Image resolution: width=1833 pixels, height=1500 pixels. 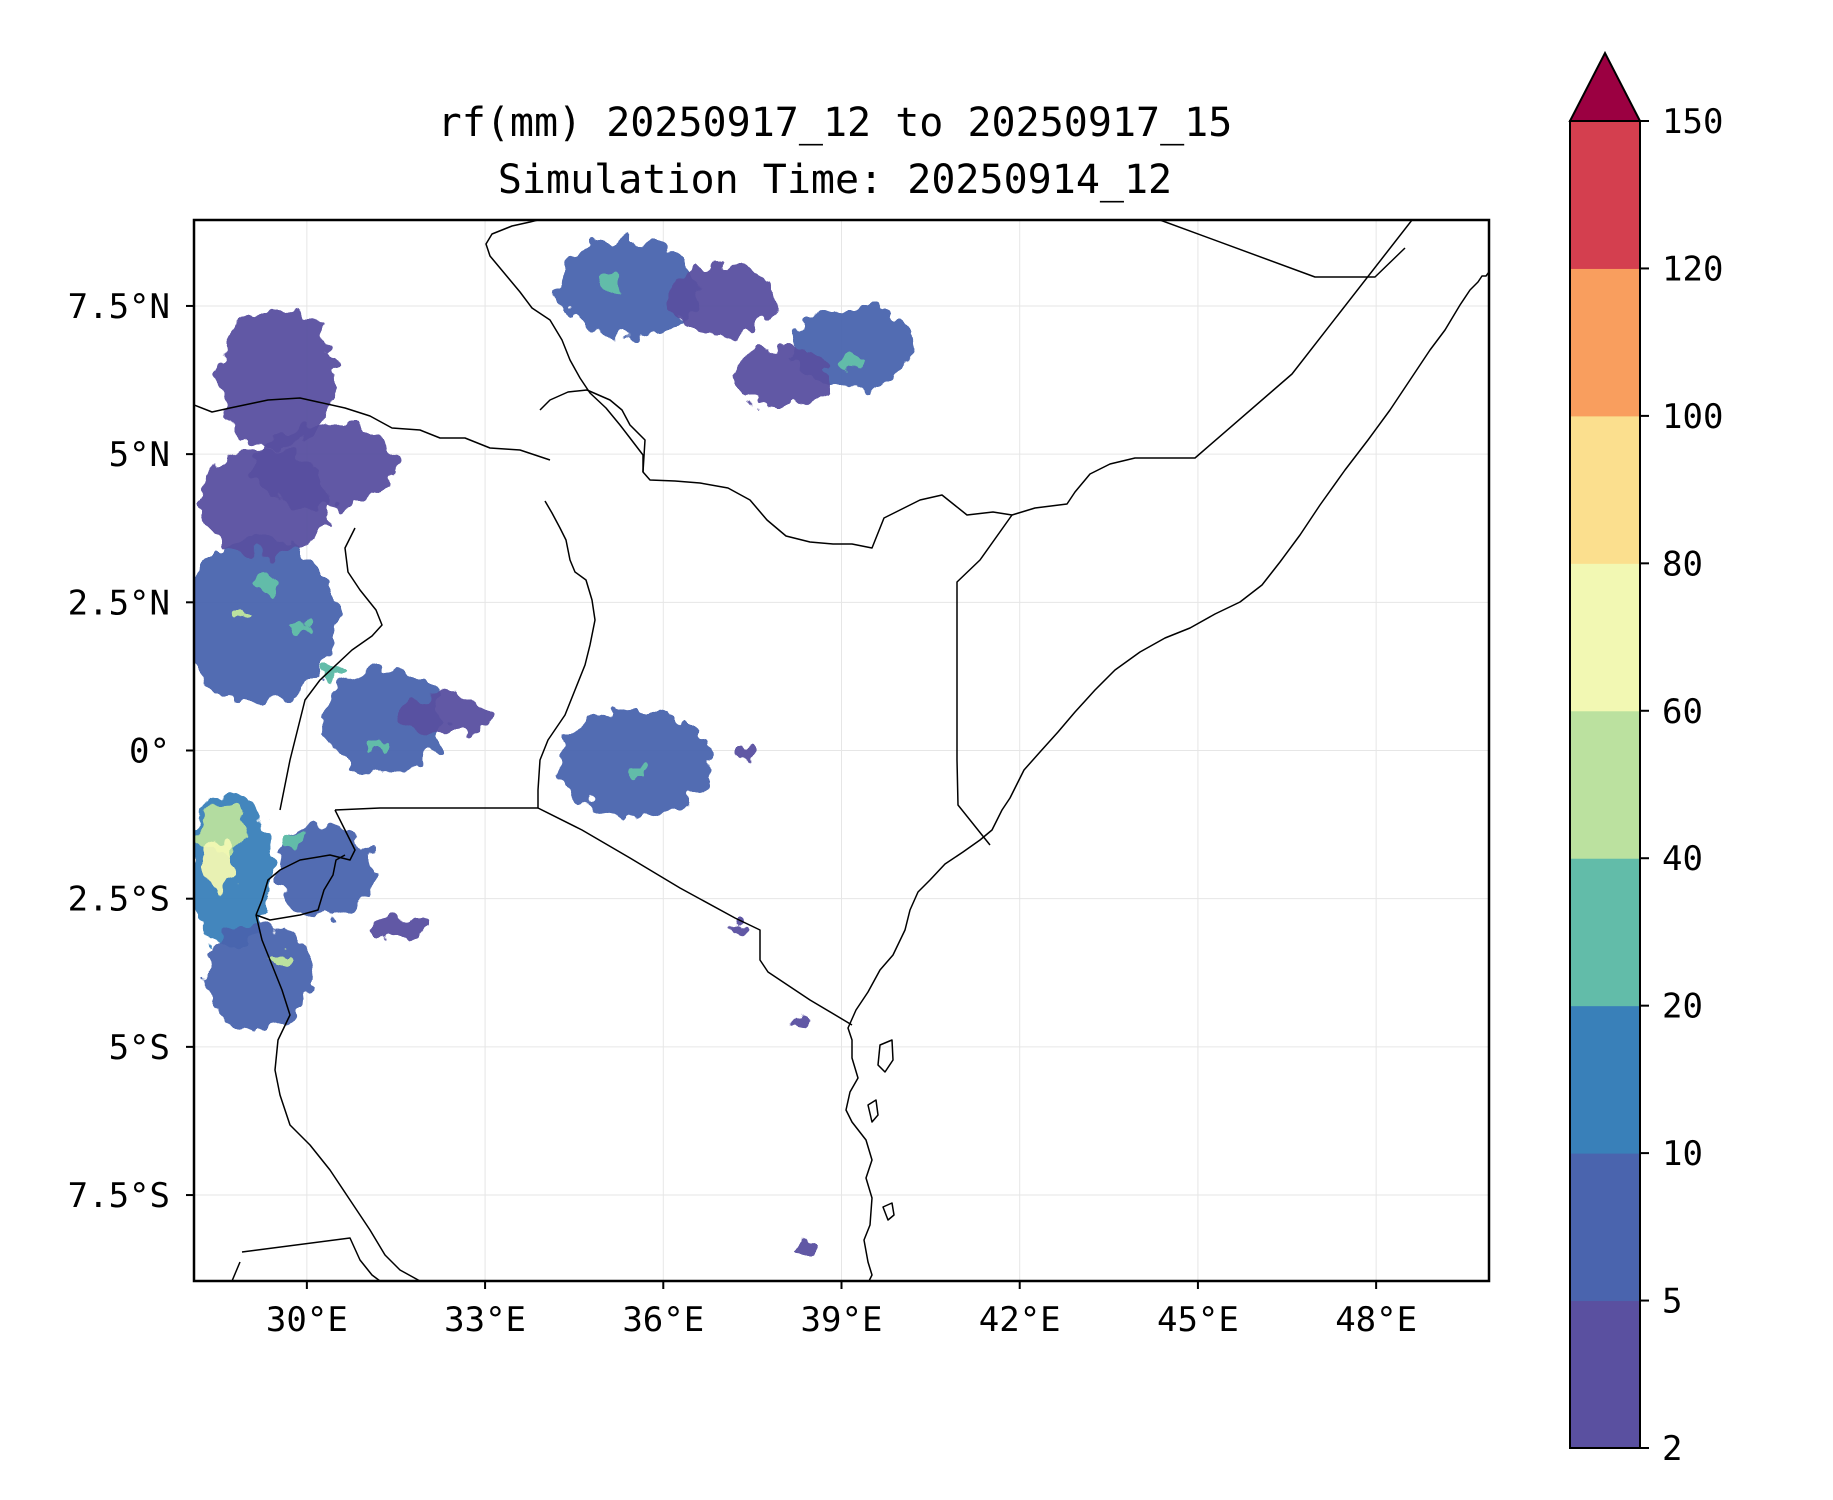 I want to click on map-title-line-1: rf(mm) 20250917_12 to 20250917_15, so click(x=835, y=123).